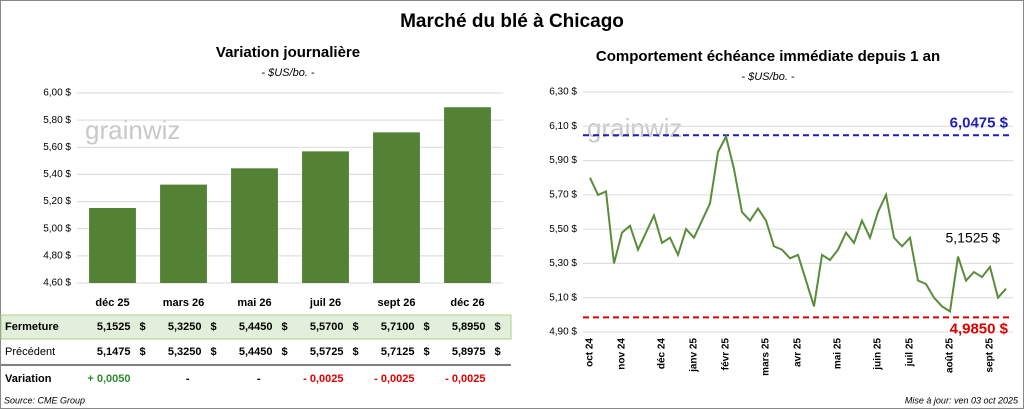  What do you see at coordinates (44, 400) in the screenshot?
I see `footer-source: Source: CME Group` at bounding box center [44, 400].